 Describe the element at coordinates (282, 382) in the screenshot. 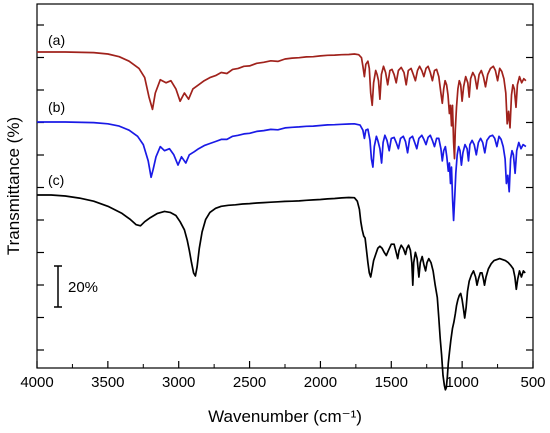

I see `x-axis-tick-labels: 4000 3500 3000 2500 2000 1500 1000 500` at that location.